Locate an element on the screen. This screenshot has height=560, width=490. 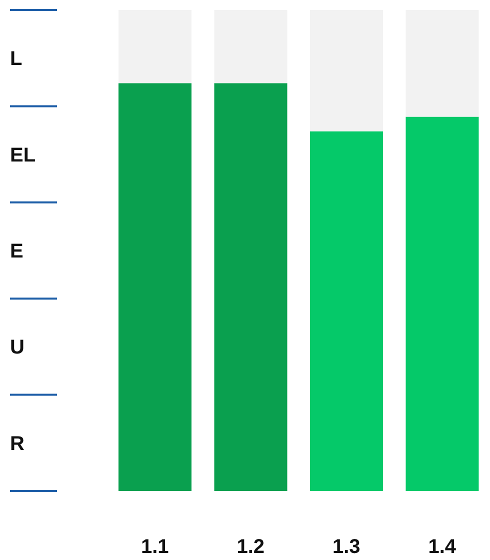
x-tick-label: 1.4 is located at coordinates (442, 547).